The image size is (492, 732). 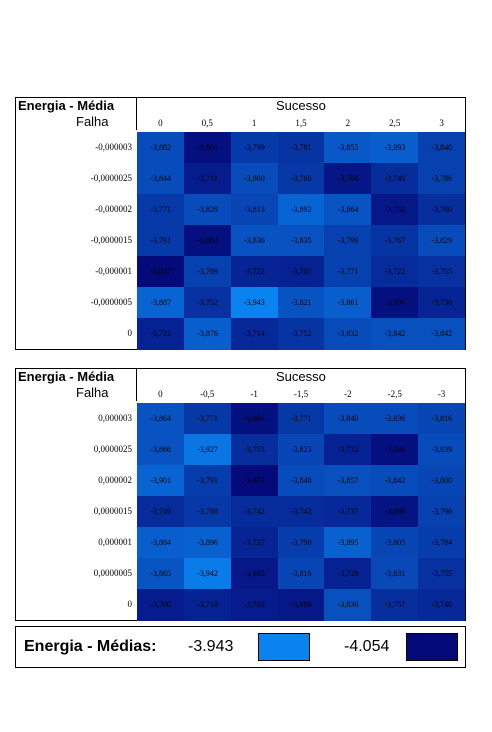 I want to click on heatmap-cell: -3,686, so click(x=254, y=419).